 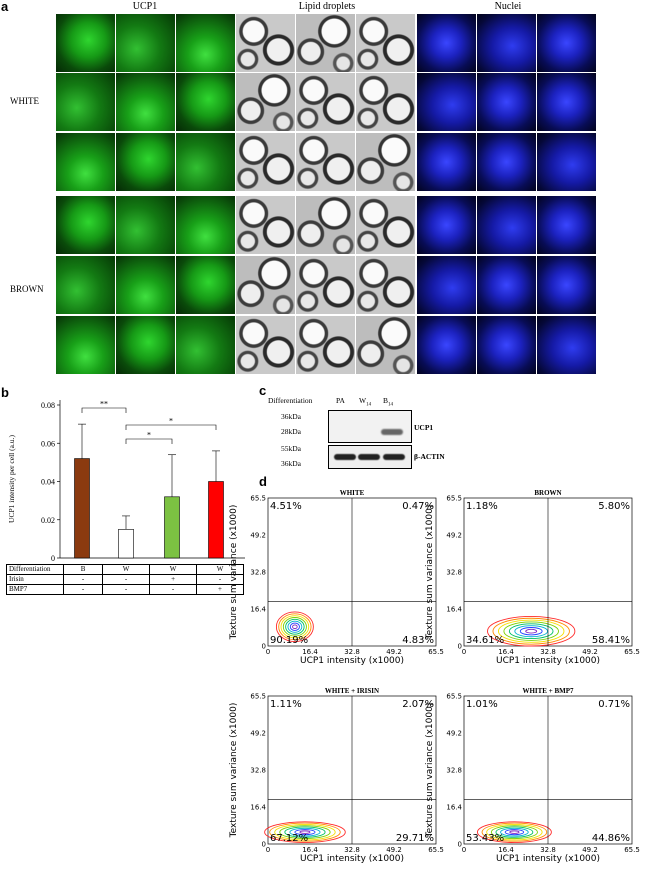 I want to click on micrograph-ucp1-r1-c2, so click(x=145, y=43).